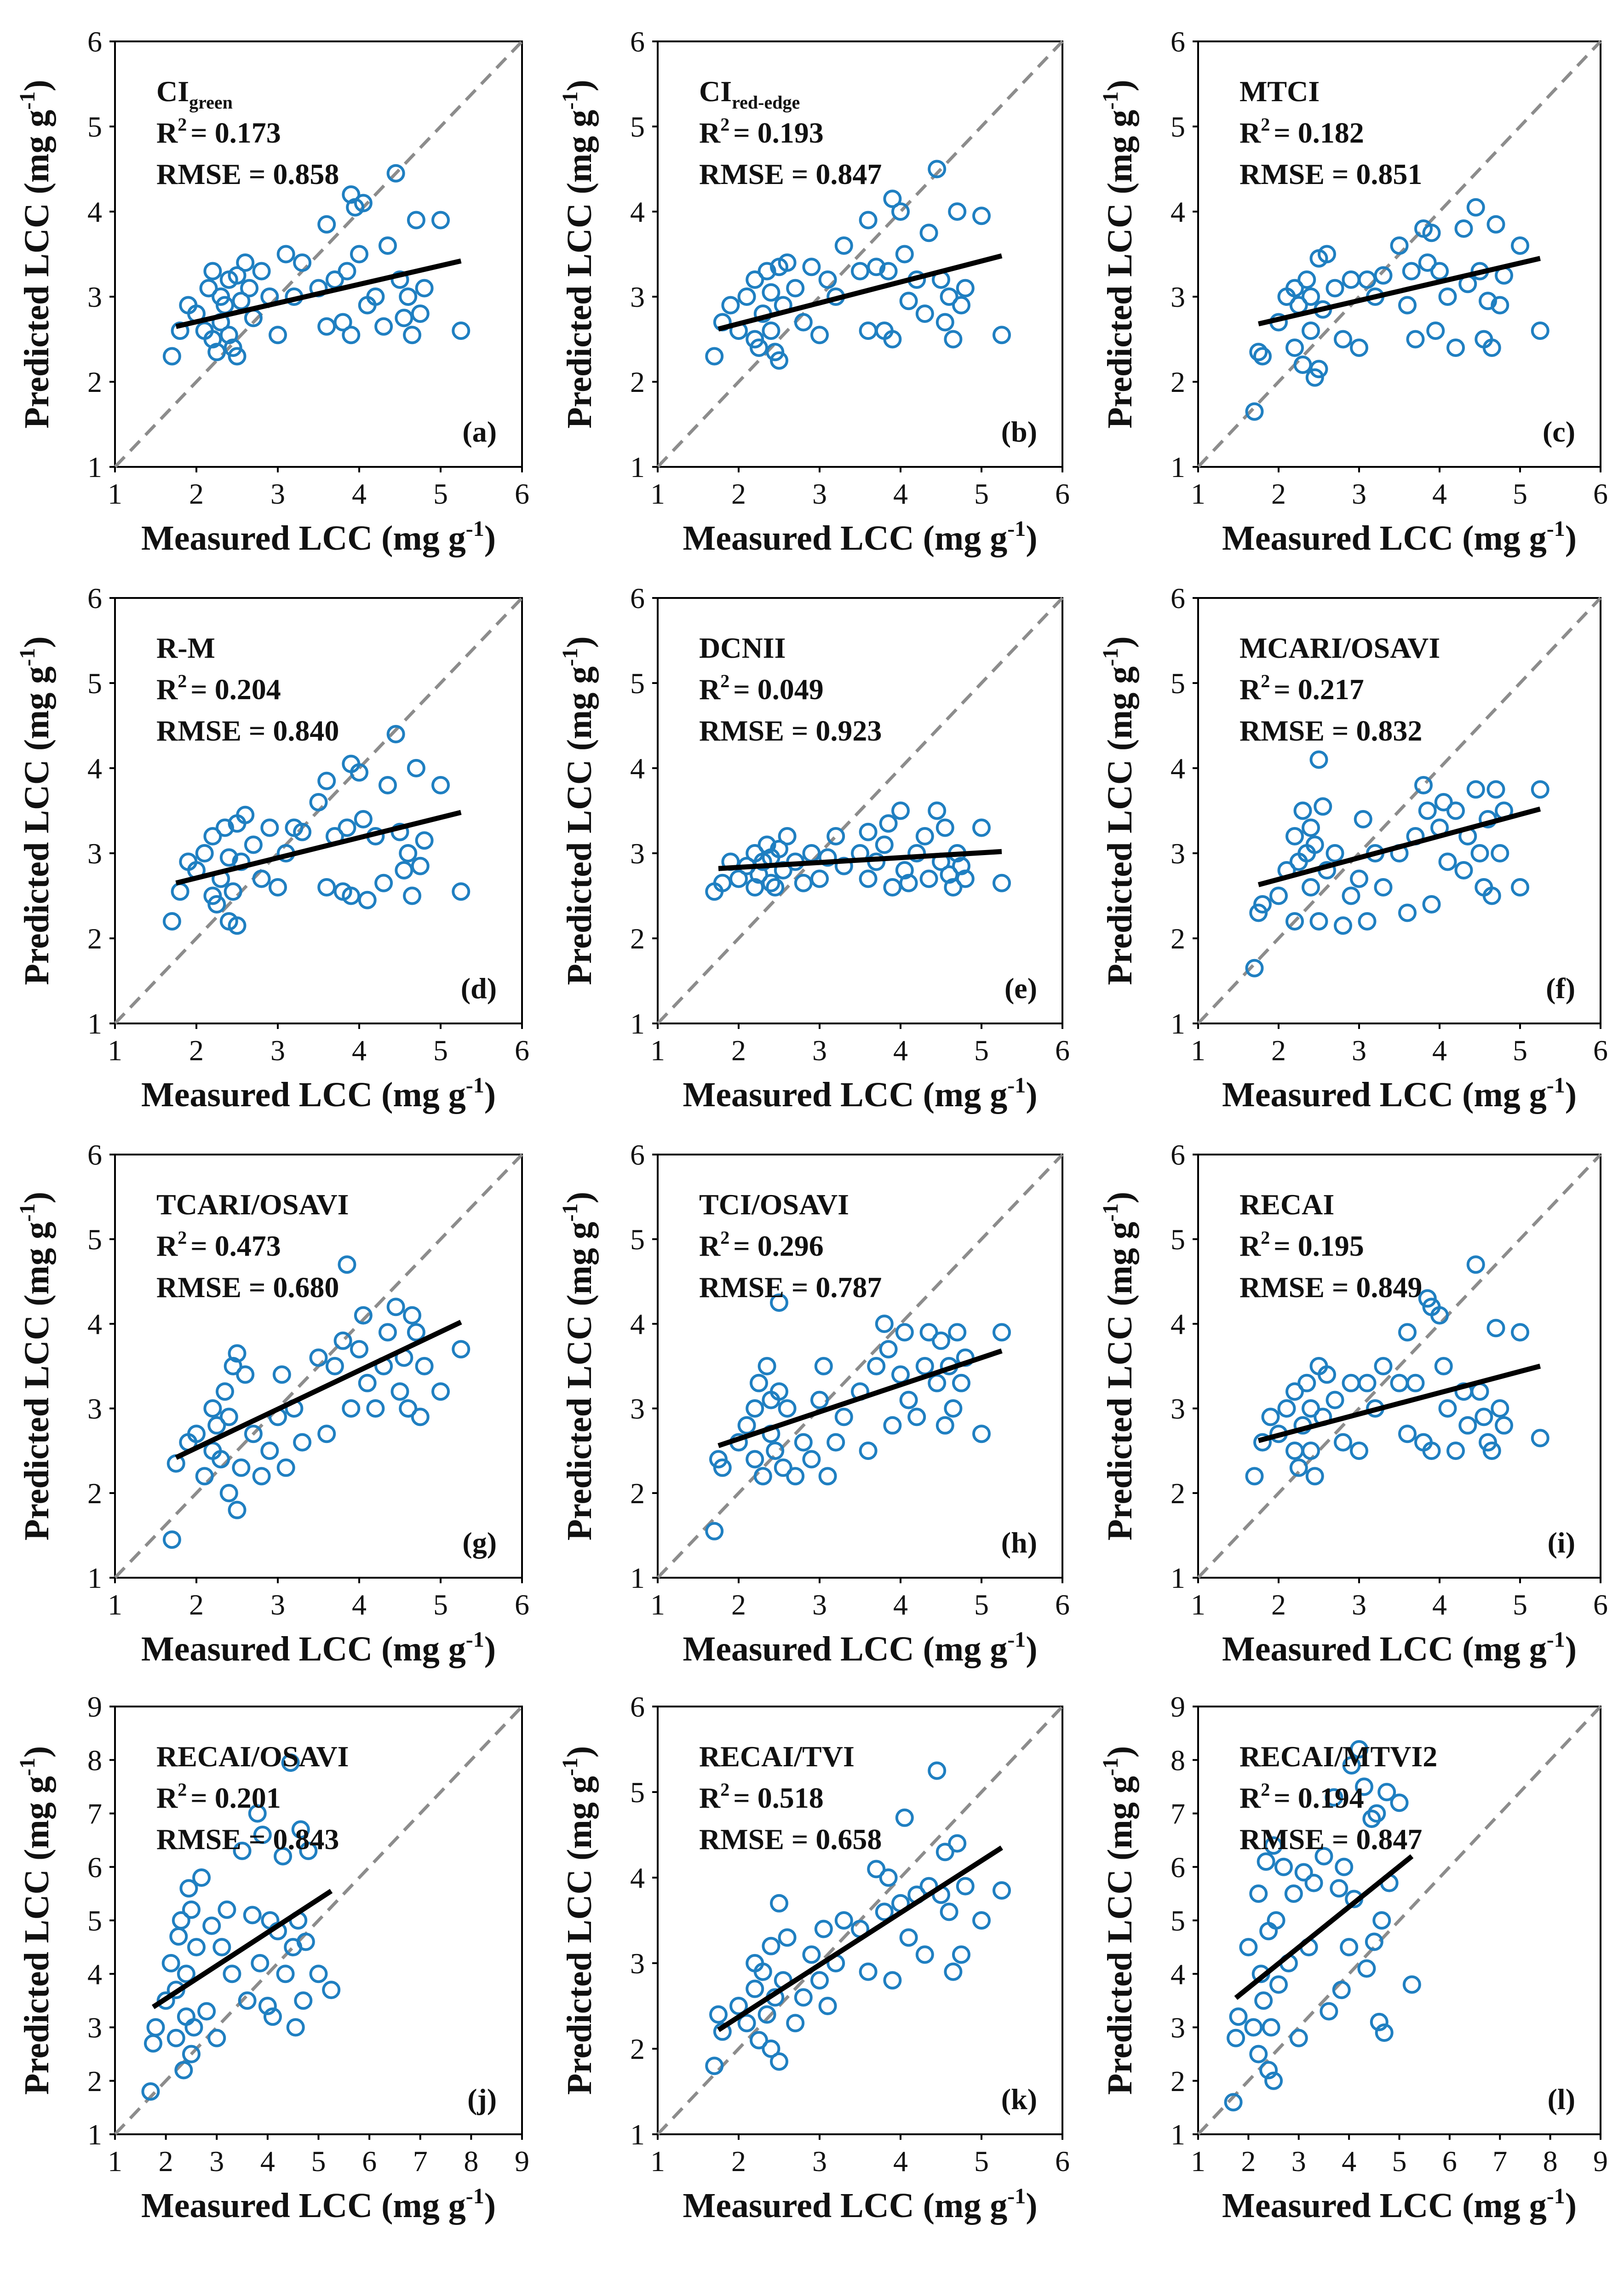 The width and height of the screenshot is (1624, 2287). What do you see at coordinates (247, 1839) in the screenshot?
I see `rmse-annotation: RMSE = 0.843` at bounding box center [247, 1839].